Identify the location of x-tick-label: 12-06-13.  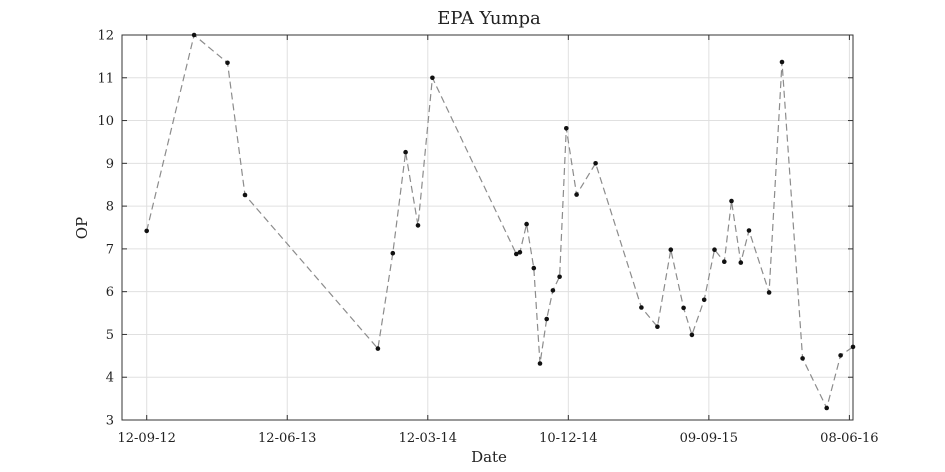
(287, 438).